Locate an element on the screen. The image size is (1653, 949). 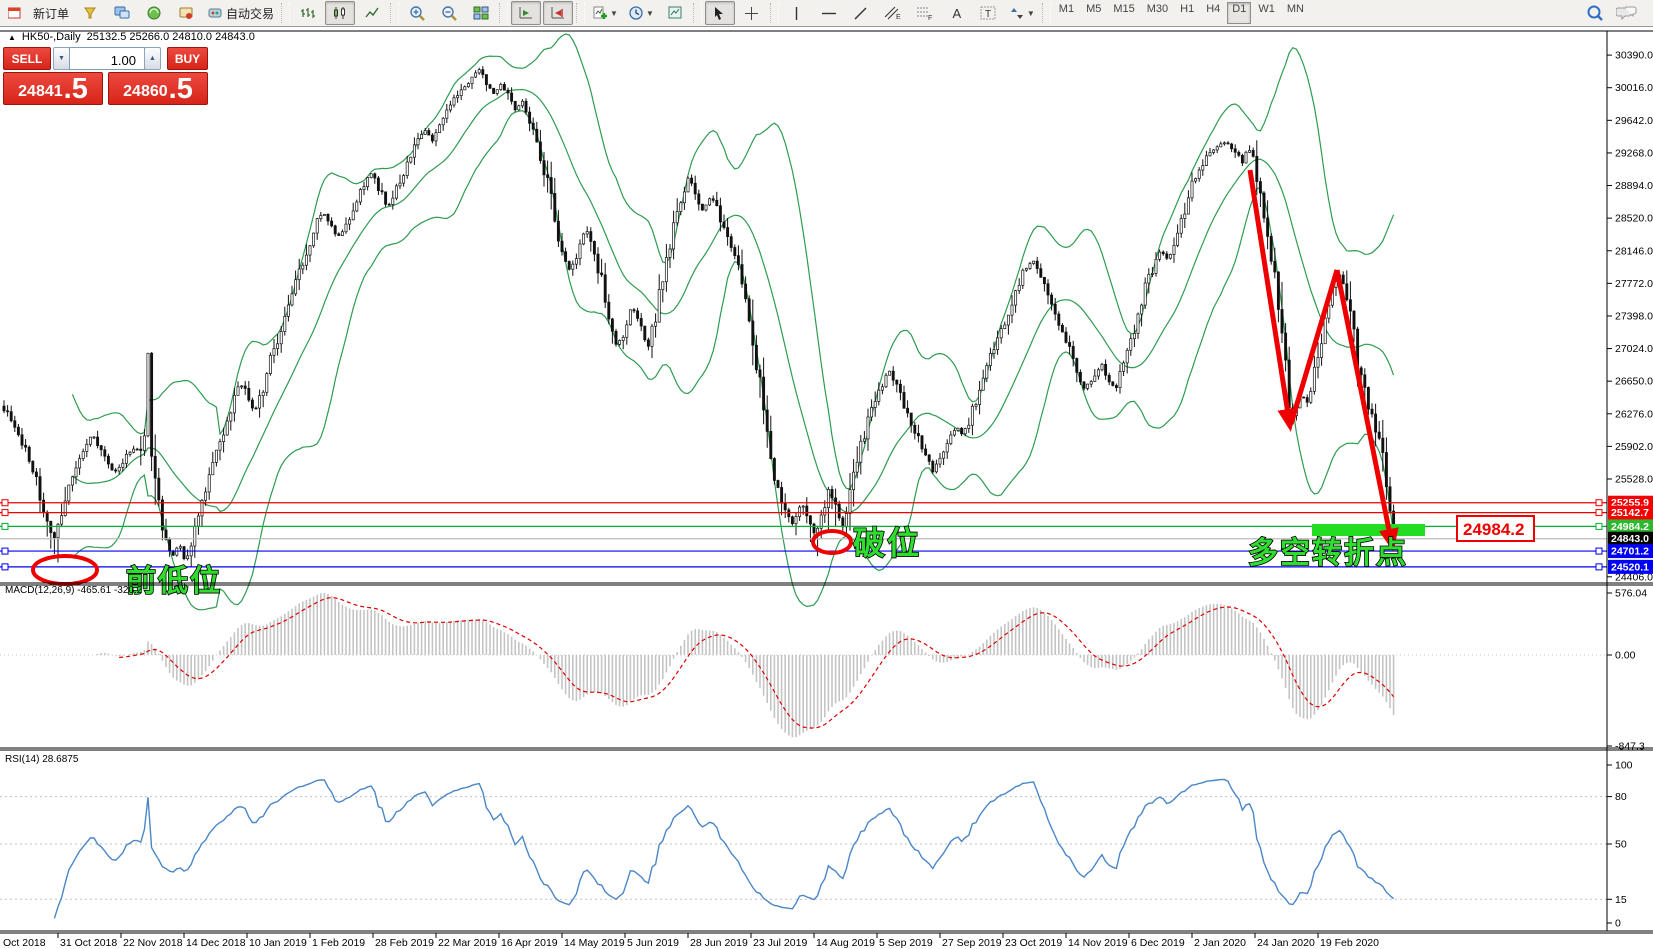
rsi-indicator-label: RSI(14) 28.6875 is located at coordinates (42, 759).